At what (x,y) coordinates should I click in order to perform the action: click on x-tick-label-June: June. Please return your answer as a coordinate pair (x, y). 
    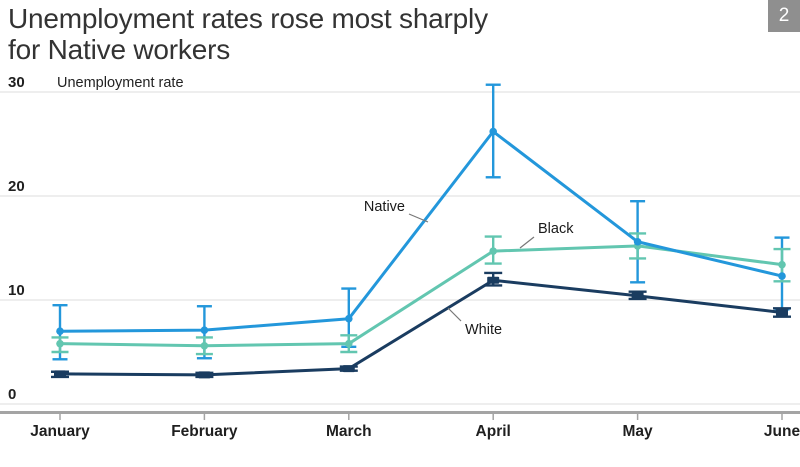
    Looking at the image, I should click on (782, 431).